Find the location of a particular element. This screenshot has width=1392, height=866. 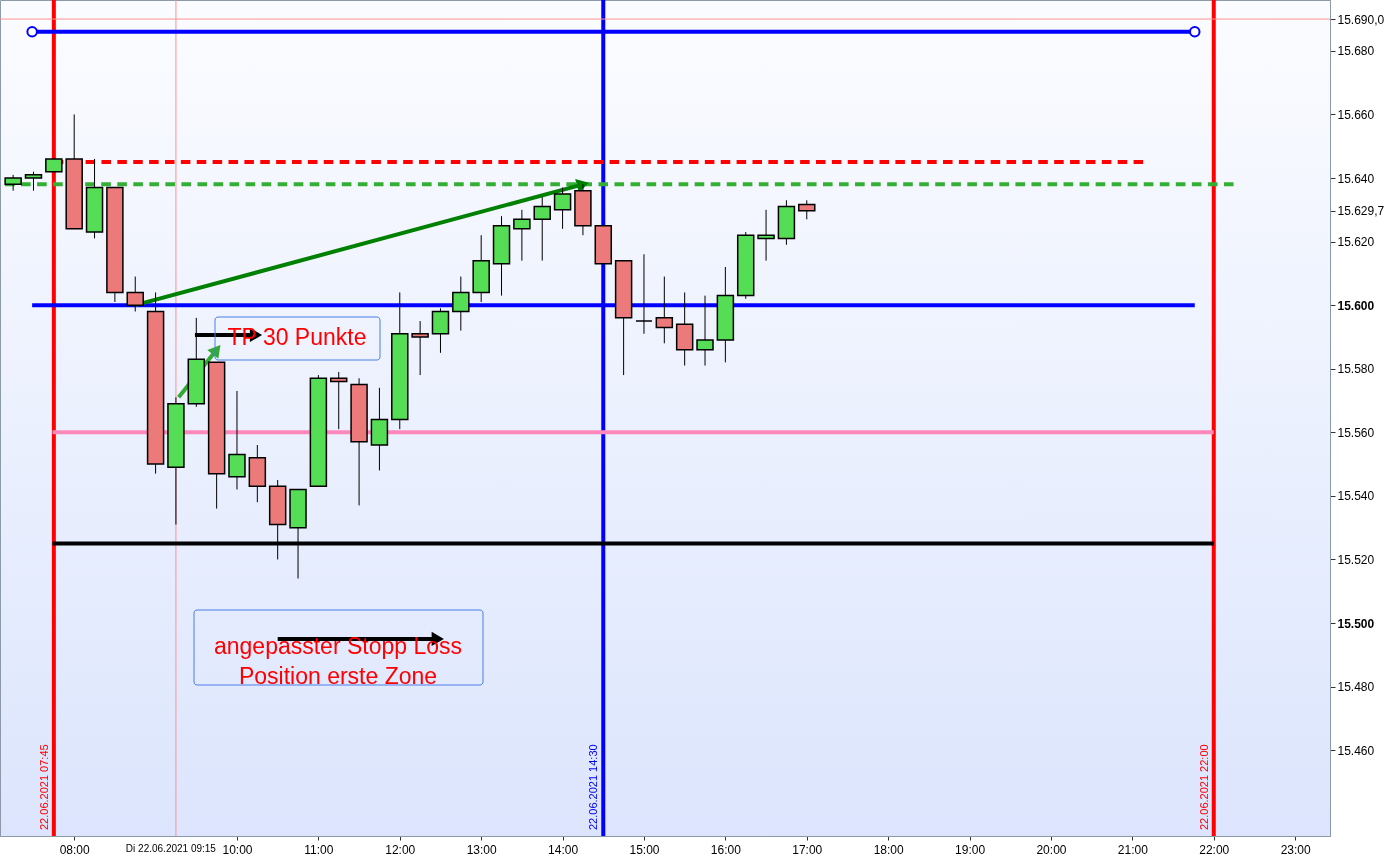

x-tick-label: 21:00 is located at coordinates (1133, 849).